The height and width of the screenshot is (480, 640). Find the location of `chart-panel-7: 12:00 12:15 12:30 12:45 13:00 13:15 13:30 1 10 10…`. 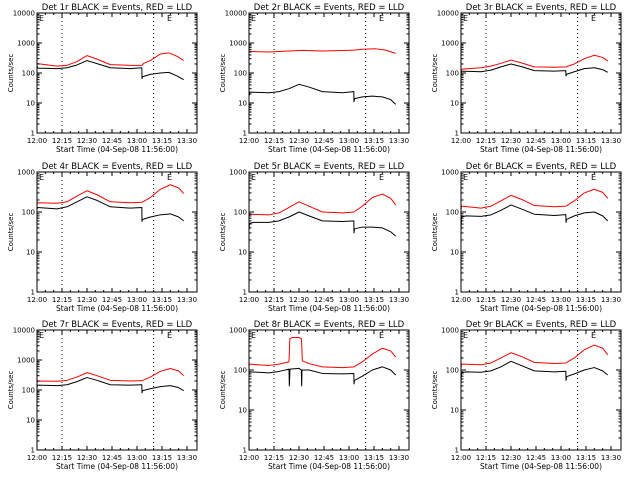

chart-panel-7: 12:00 12:15 12:30 12:45 13:00 13:15 13:30 1 10 10… is located at coordinates (102, 395).